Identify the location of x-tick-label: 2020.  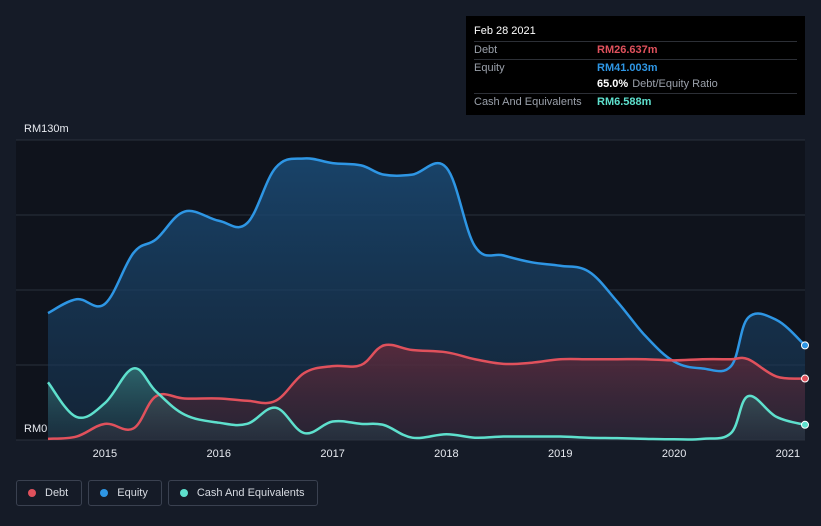
(674, 454).